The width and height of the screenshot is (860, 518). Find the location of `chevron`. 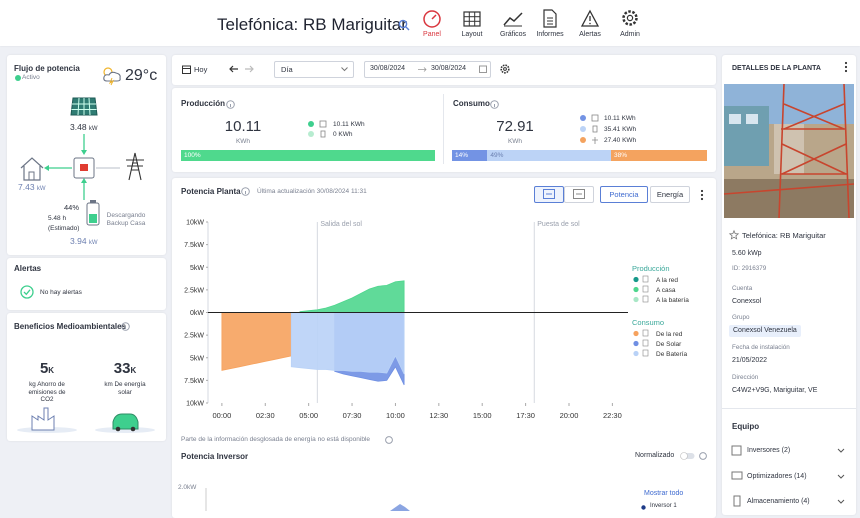

chevron is located at coordinates (344, 69).